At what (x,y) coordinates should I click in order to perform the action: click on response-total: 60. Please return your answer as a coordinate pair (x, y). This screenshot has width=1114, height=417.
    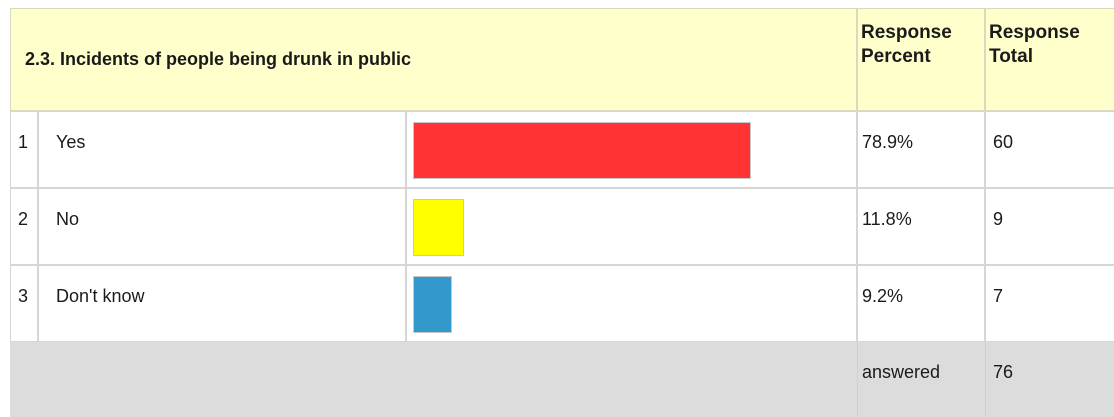
    Looking at the image, I should click on (1049, 149).